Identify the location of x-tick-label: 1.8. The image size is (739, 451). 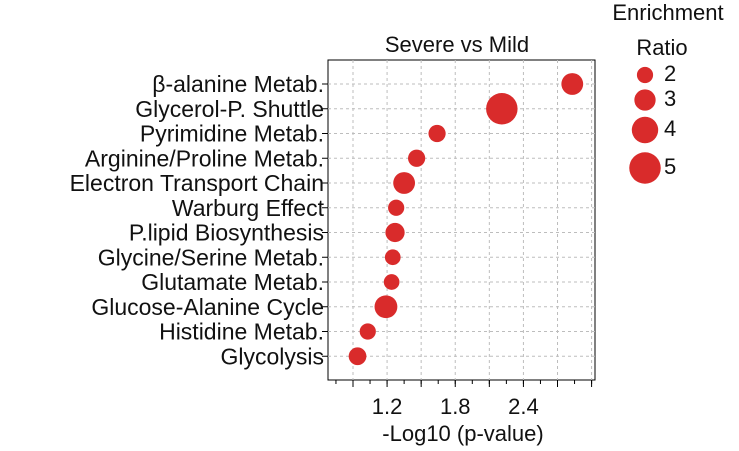
(455, 406).